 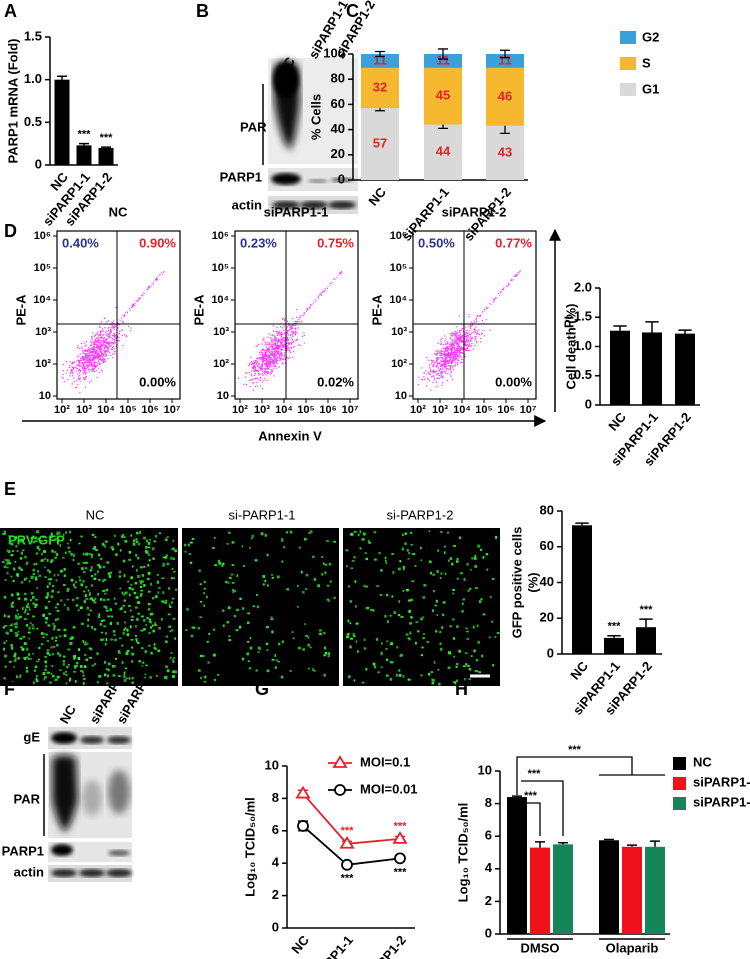 I want to click on row-label: PAR, so click(x=27, y=798).